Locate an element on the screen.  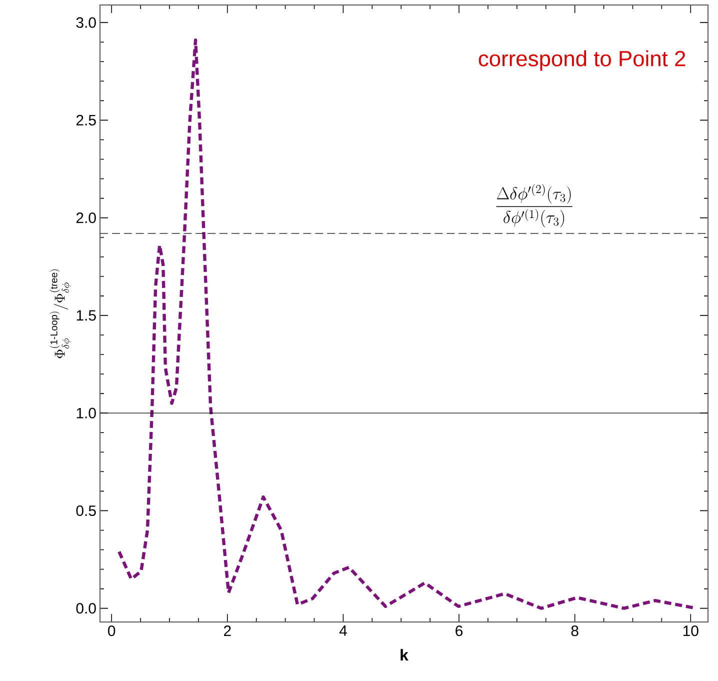
y-tick-label: 0.5 is located at coordinates (86, 510).